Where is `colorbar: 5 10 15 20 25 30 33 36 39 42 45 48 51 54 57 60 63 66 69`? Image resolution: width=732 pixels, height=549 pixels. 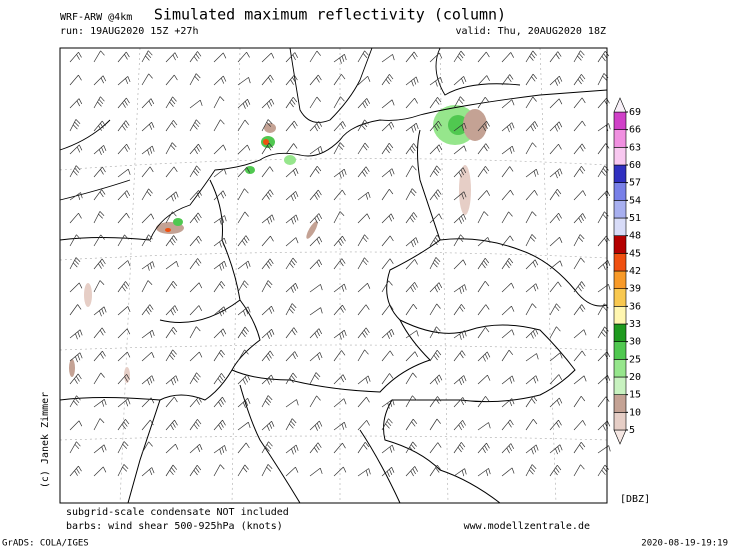 colorbar: 5 10 15 20 25 30 33 36 39 42 45 48 51 54 57 60 63 66 69 is located at coordinates (627, 271).